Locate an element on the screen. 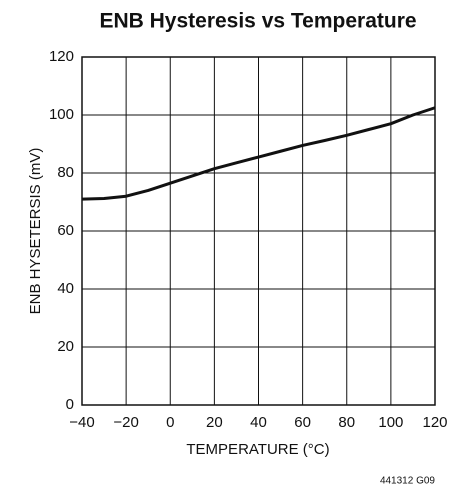 This screenshot has height=491, width=468. x-tick-label: −20 is located at coordinates (125, 422).